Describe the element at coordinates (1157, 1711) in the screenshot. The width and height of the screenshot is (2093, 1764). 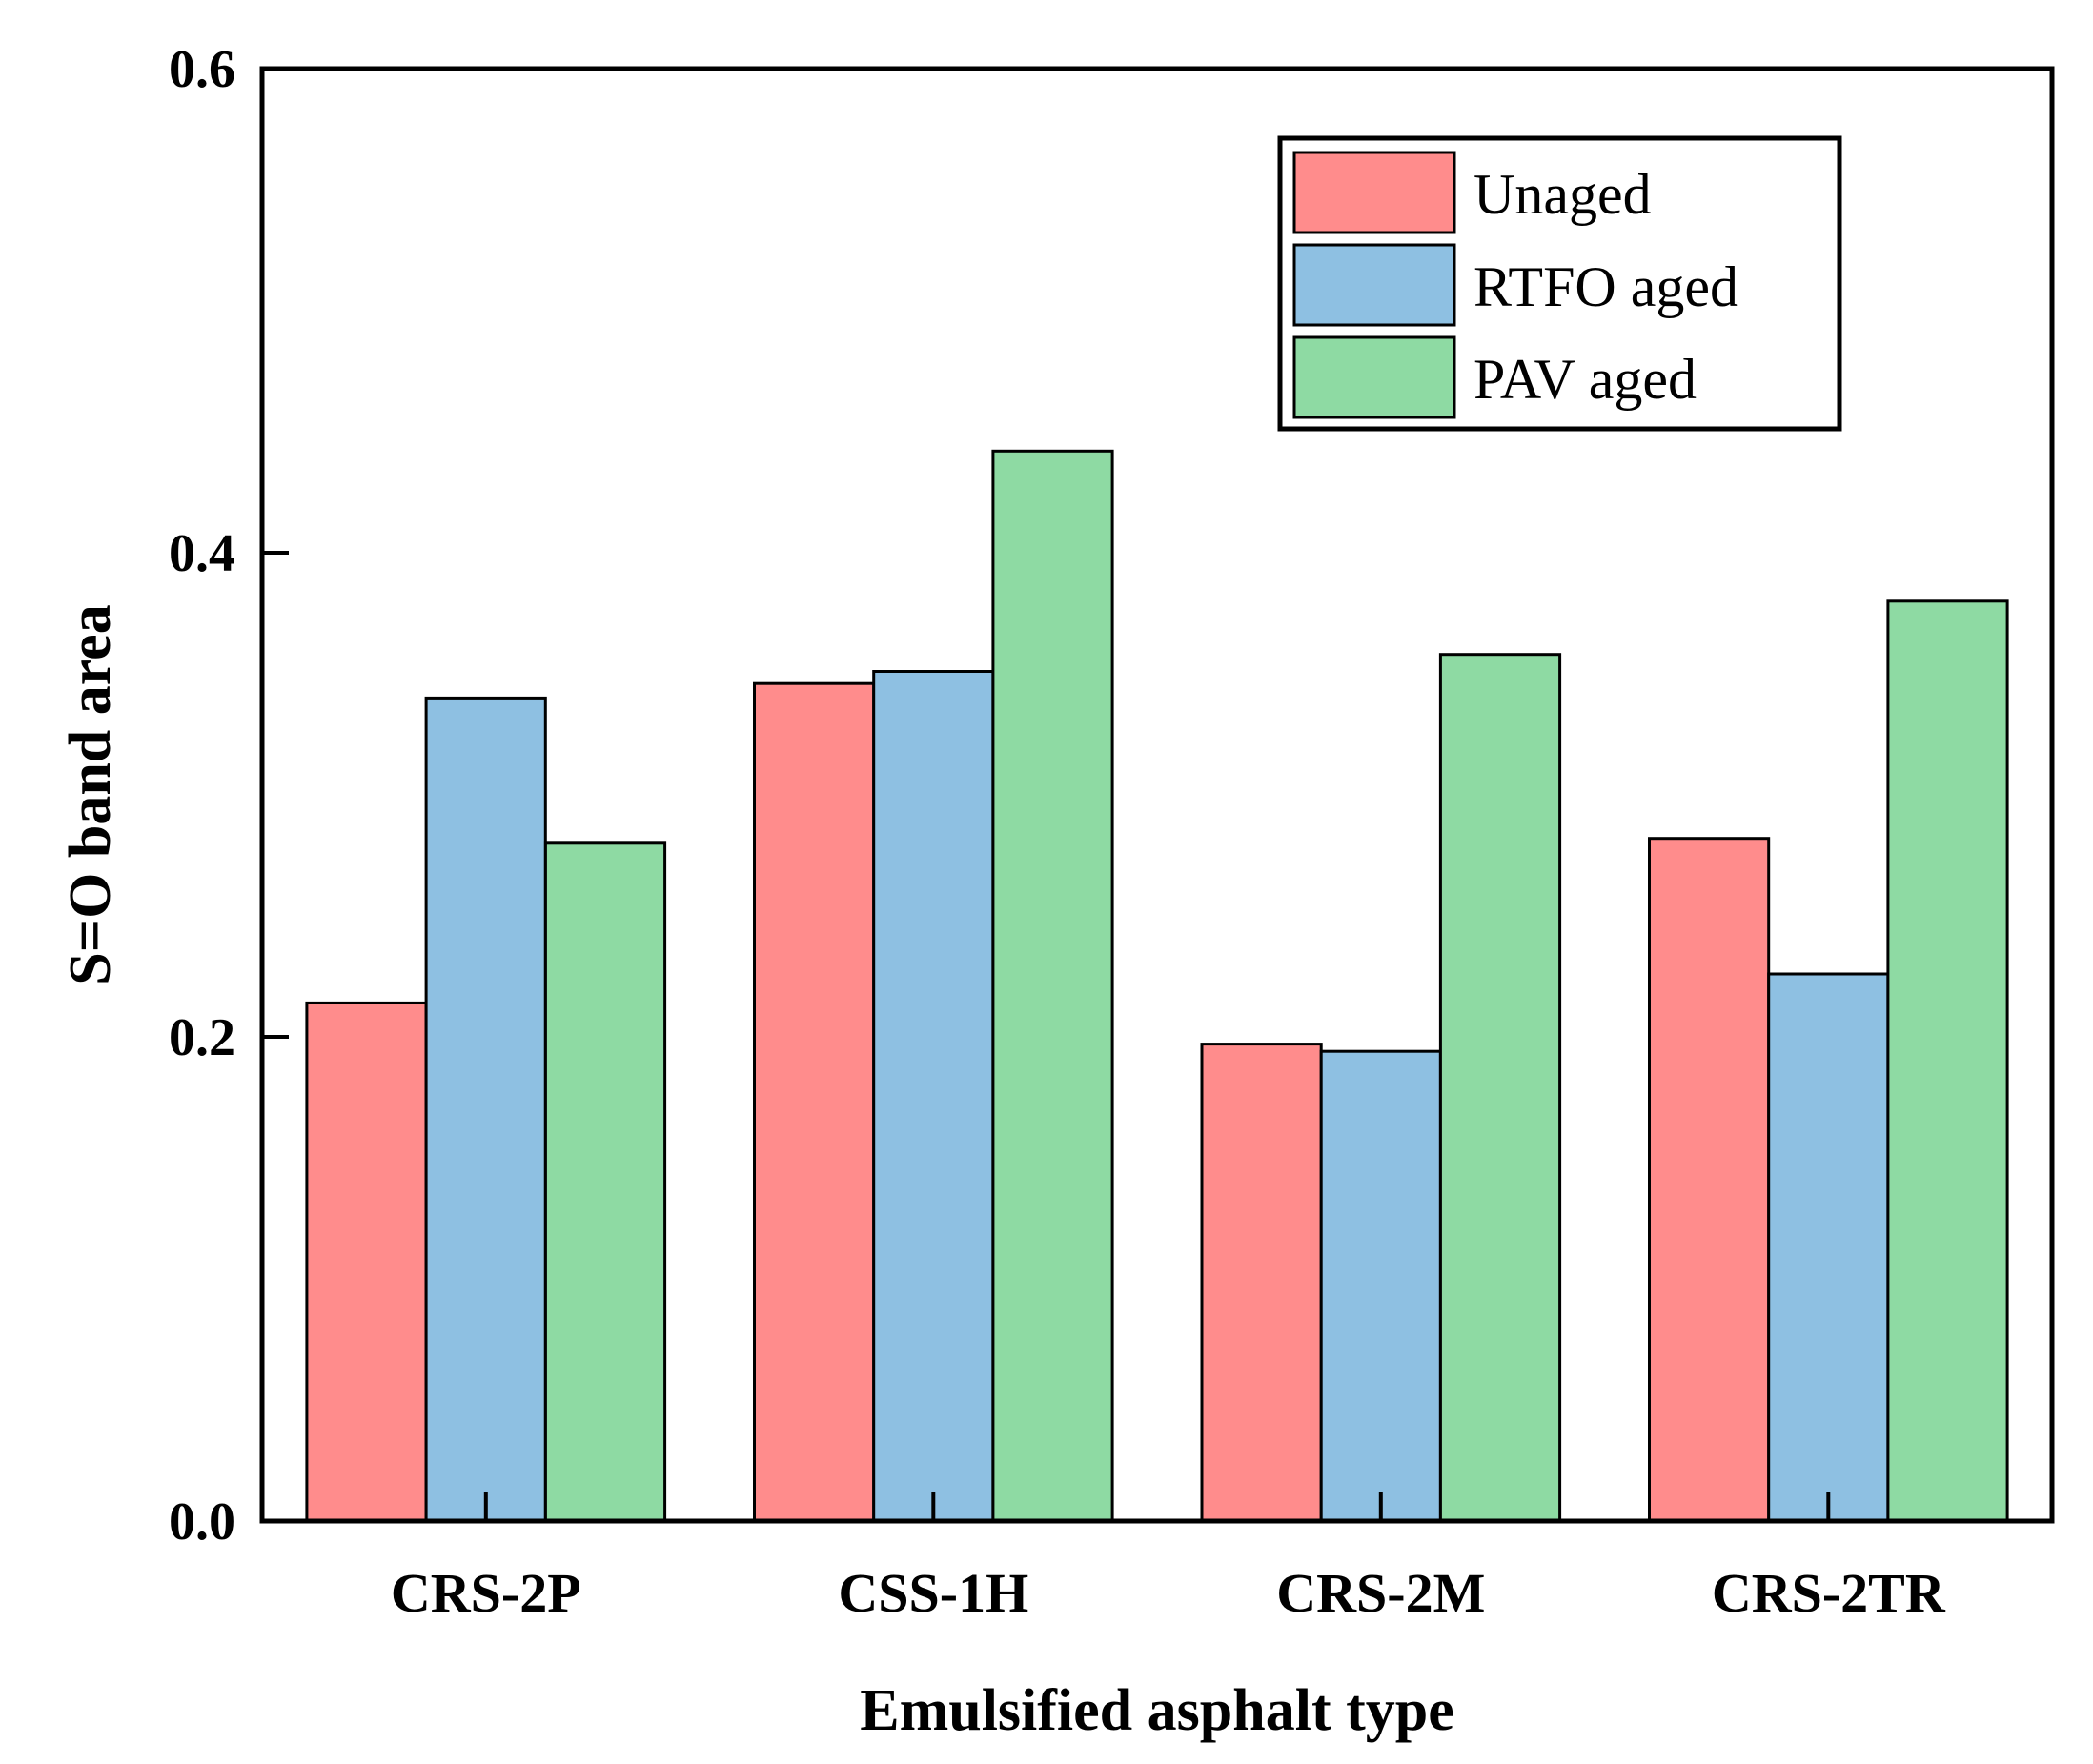
I see `x-axis-title: Emulsified asphalt type` at that location.